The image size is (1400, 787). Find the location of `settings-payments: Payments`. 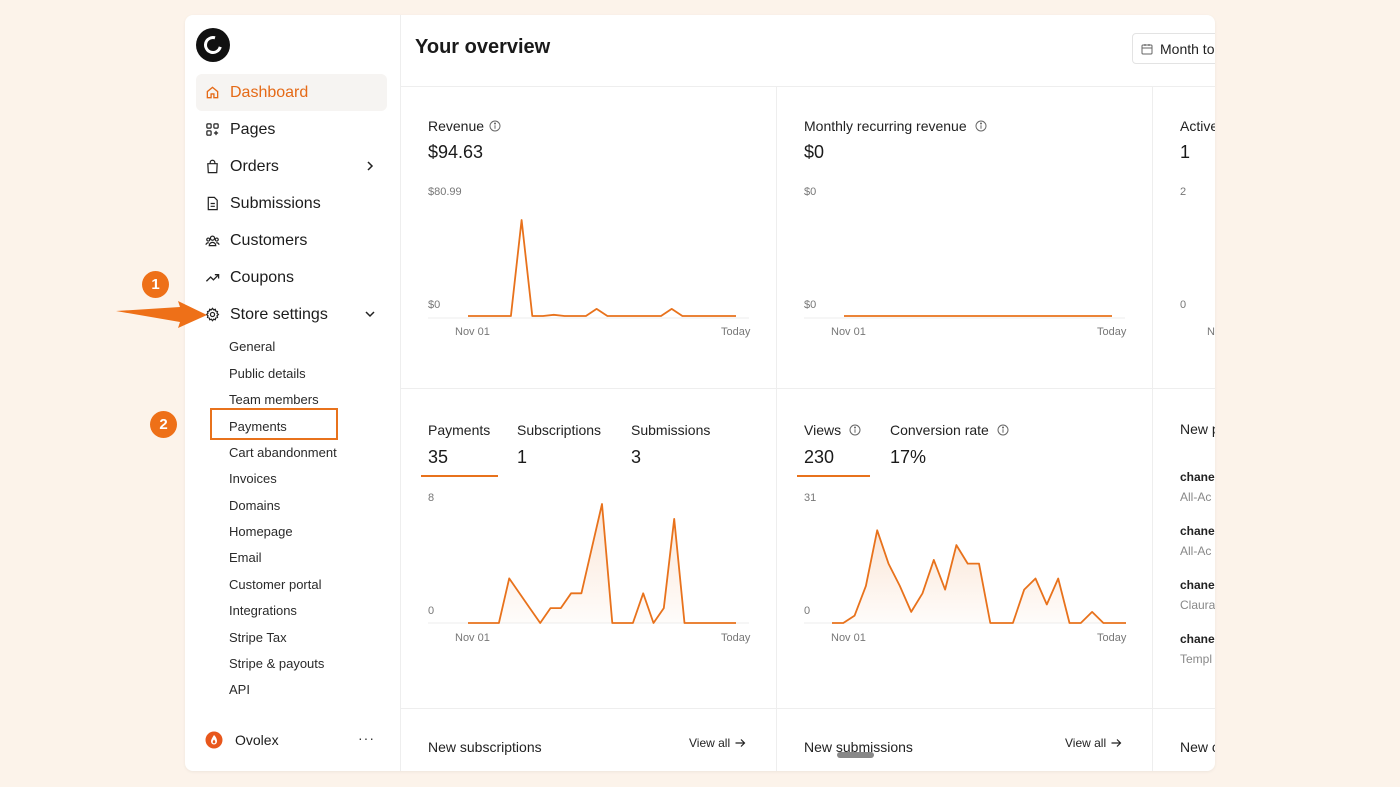

settings-payments: Payments is located at coordinates (258, 426).